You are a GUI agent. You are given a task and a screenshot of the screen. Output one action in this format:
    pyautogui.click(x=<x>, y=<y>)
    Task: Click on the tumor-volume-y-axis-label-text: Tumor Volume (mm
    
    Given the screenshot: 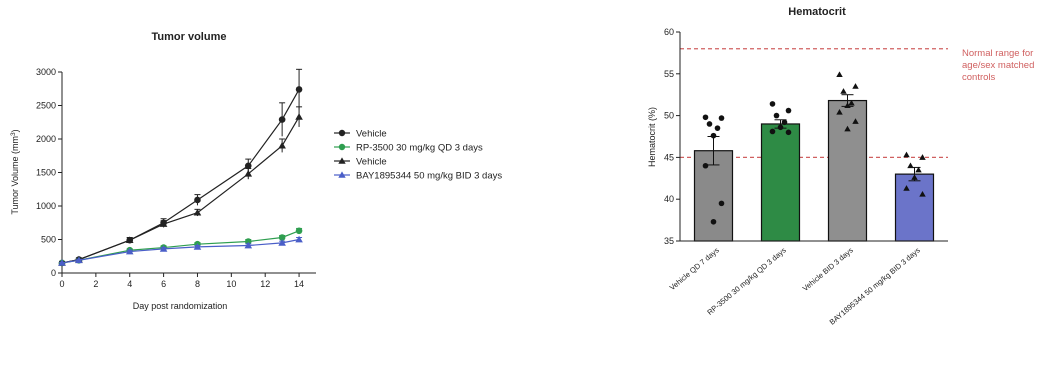 What is the action you would take?
    pyautogui.click(x=15, y=175)
    